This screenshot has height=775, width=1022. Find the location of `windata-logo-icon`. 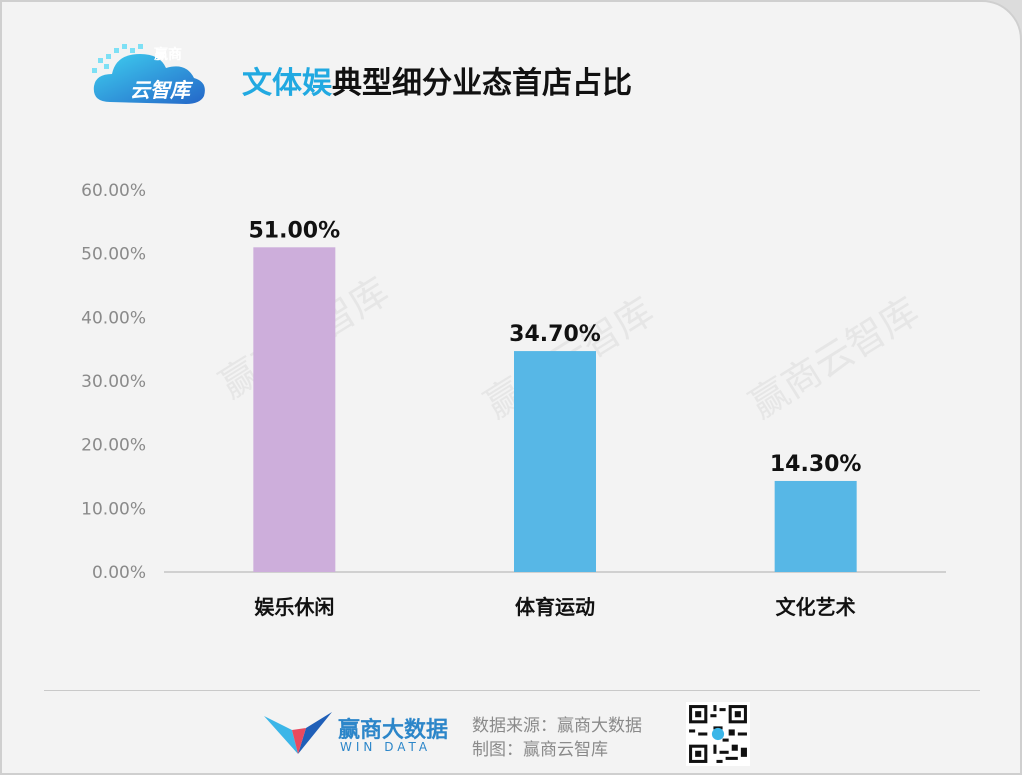

windata-logo-icon is located at coordinates (298, 733).